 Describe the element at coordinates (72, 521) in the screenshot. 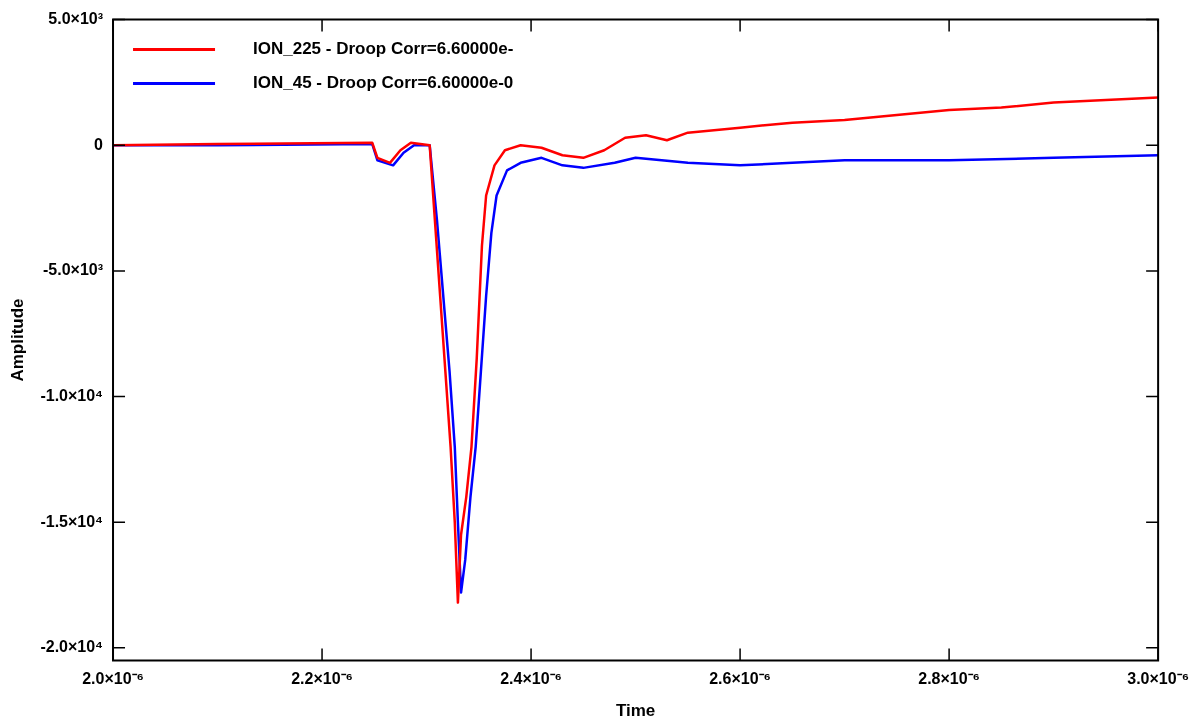

I see `y-tick-label: -1.5×10⁴` at that location.